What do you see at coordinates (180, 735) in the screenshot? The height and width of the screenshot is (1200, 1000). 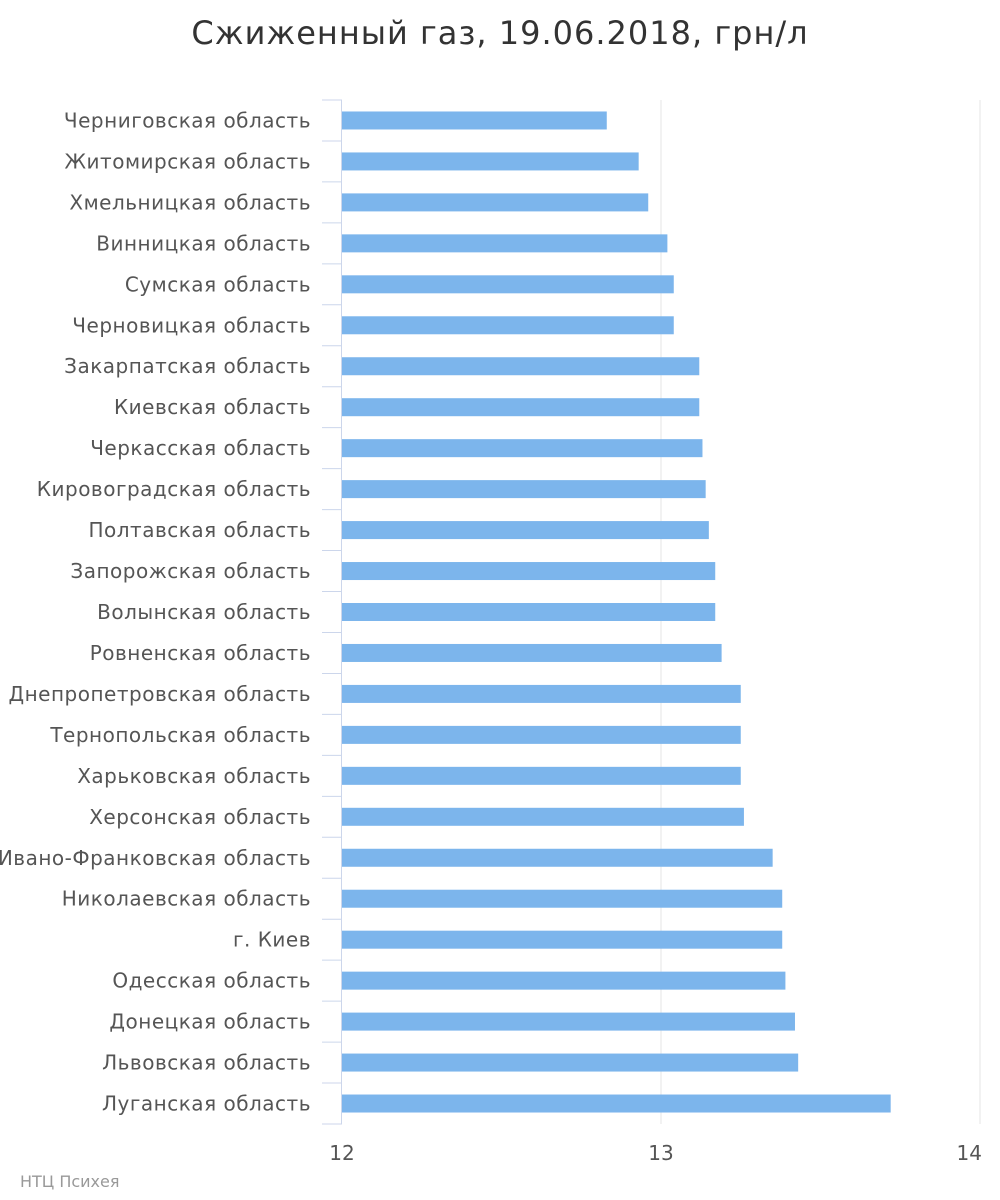 I see `category-label: Тернопольская область` at bounding box center [180, 735].